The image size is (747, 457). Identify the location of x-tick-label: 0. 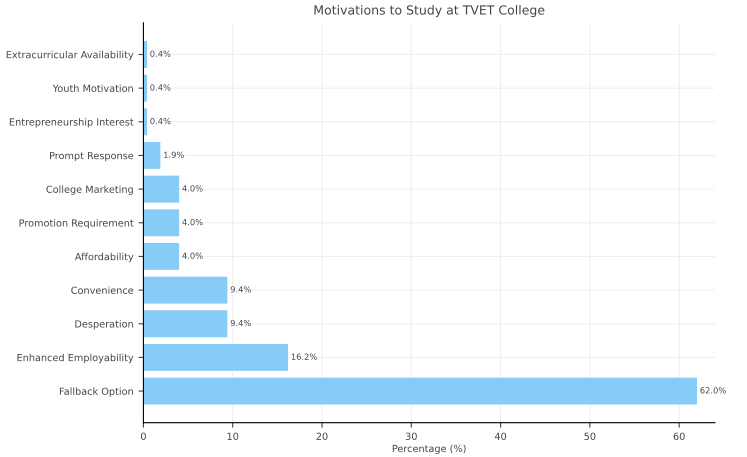
(143, 436).